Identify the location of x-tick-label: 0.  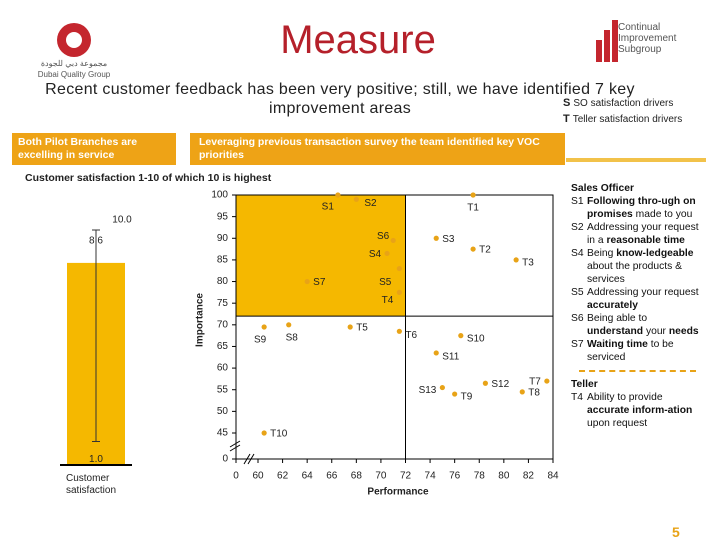
(236, 476).